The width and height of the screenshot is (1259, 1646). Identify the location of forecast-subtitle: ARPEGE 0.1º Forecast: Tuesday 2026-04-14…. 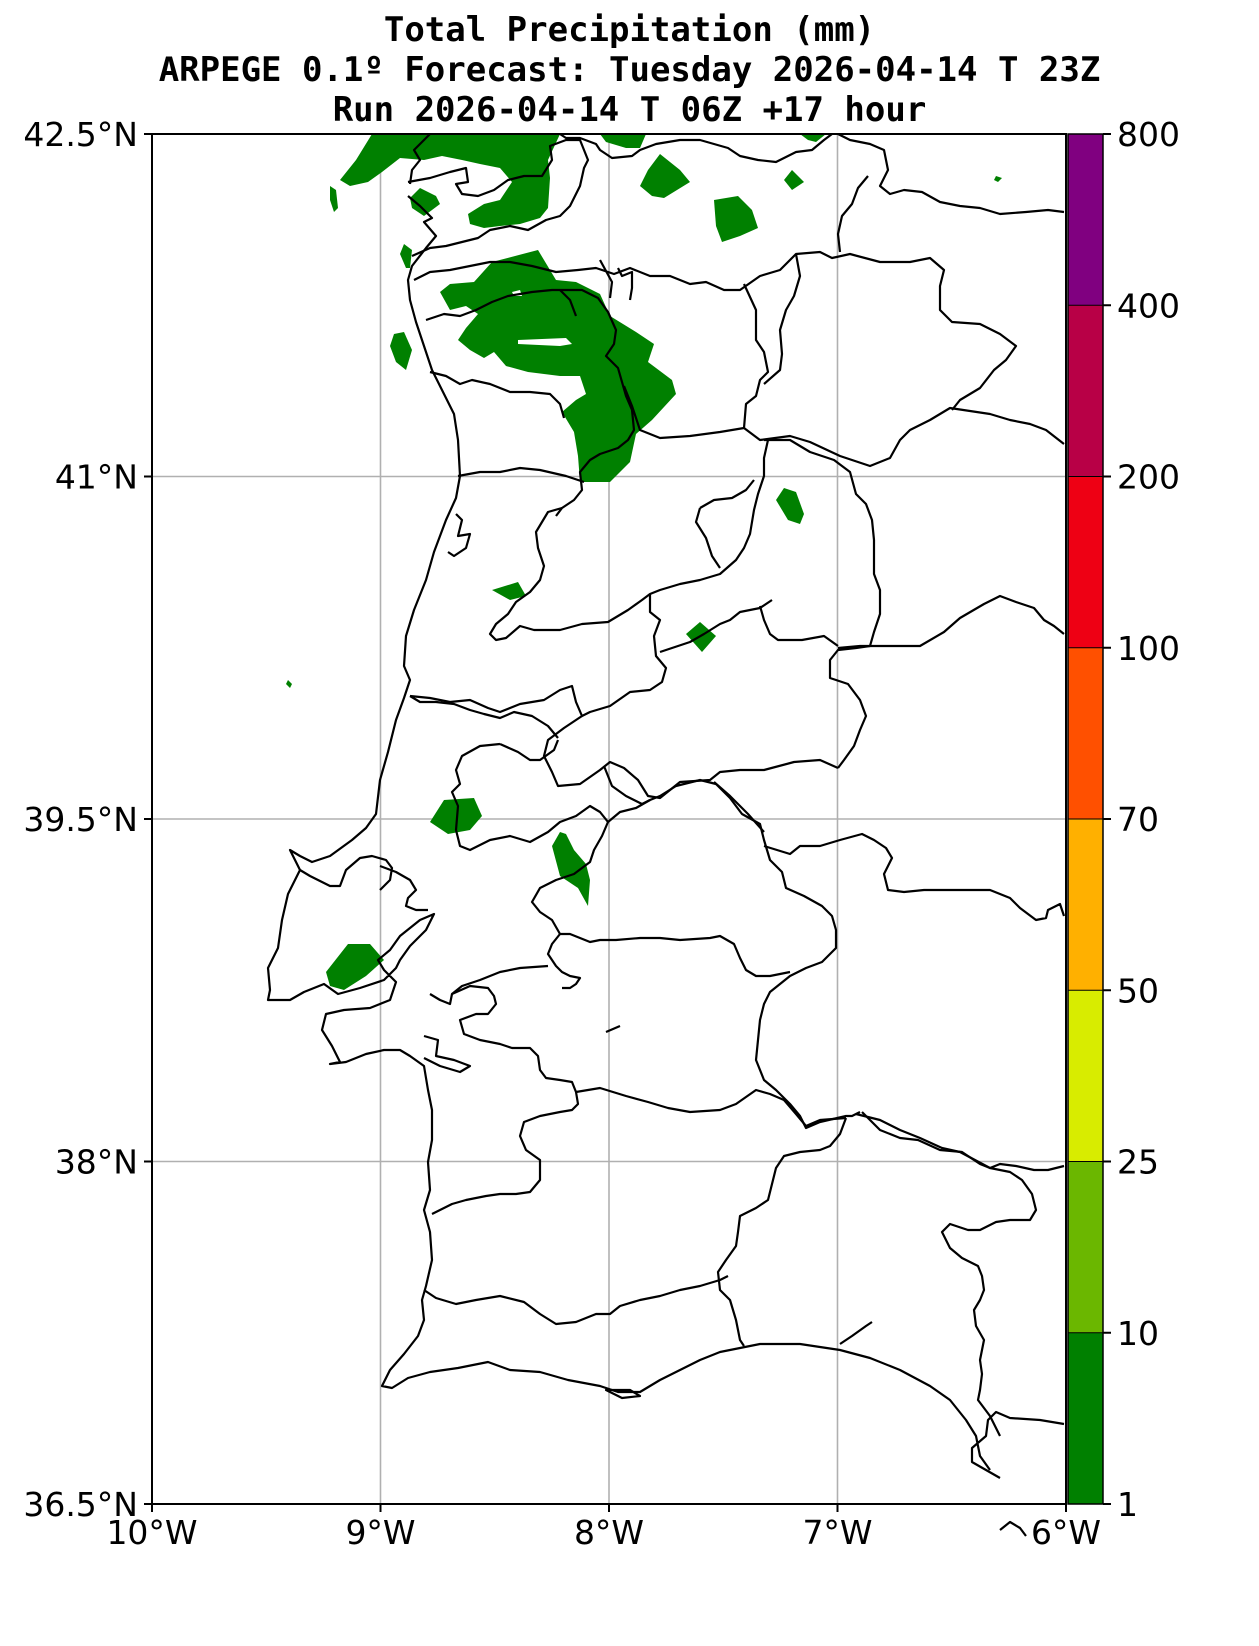
(629, 70).